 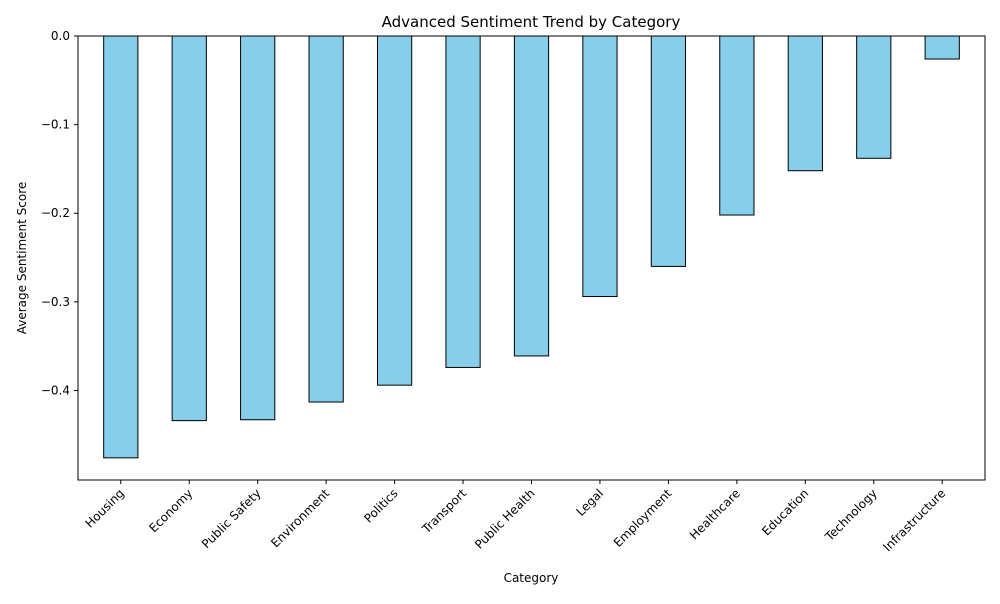 I want to click on y-axis-label: Average Sentiment Score, so click(x=22, y=258).